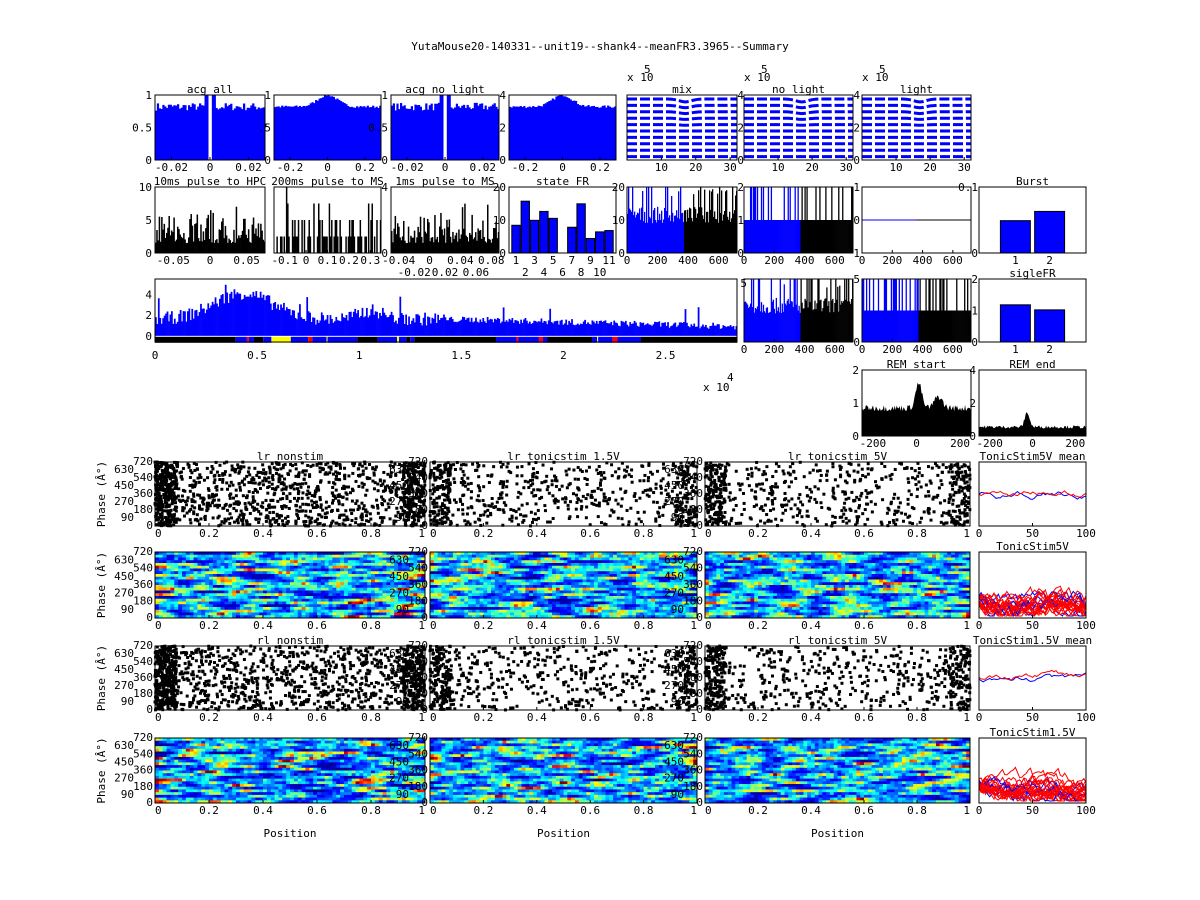 The image size is (1200, 900). I want to click on y-tick-label: 630, so click(124, 469).